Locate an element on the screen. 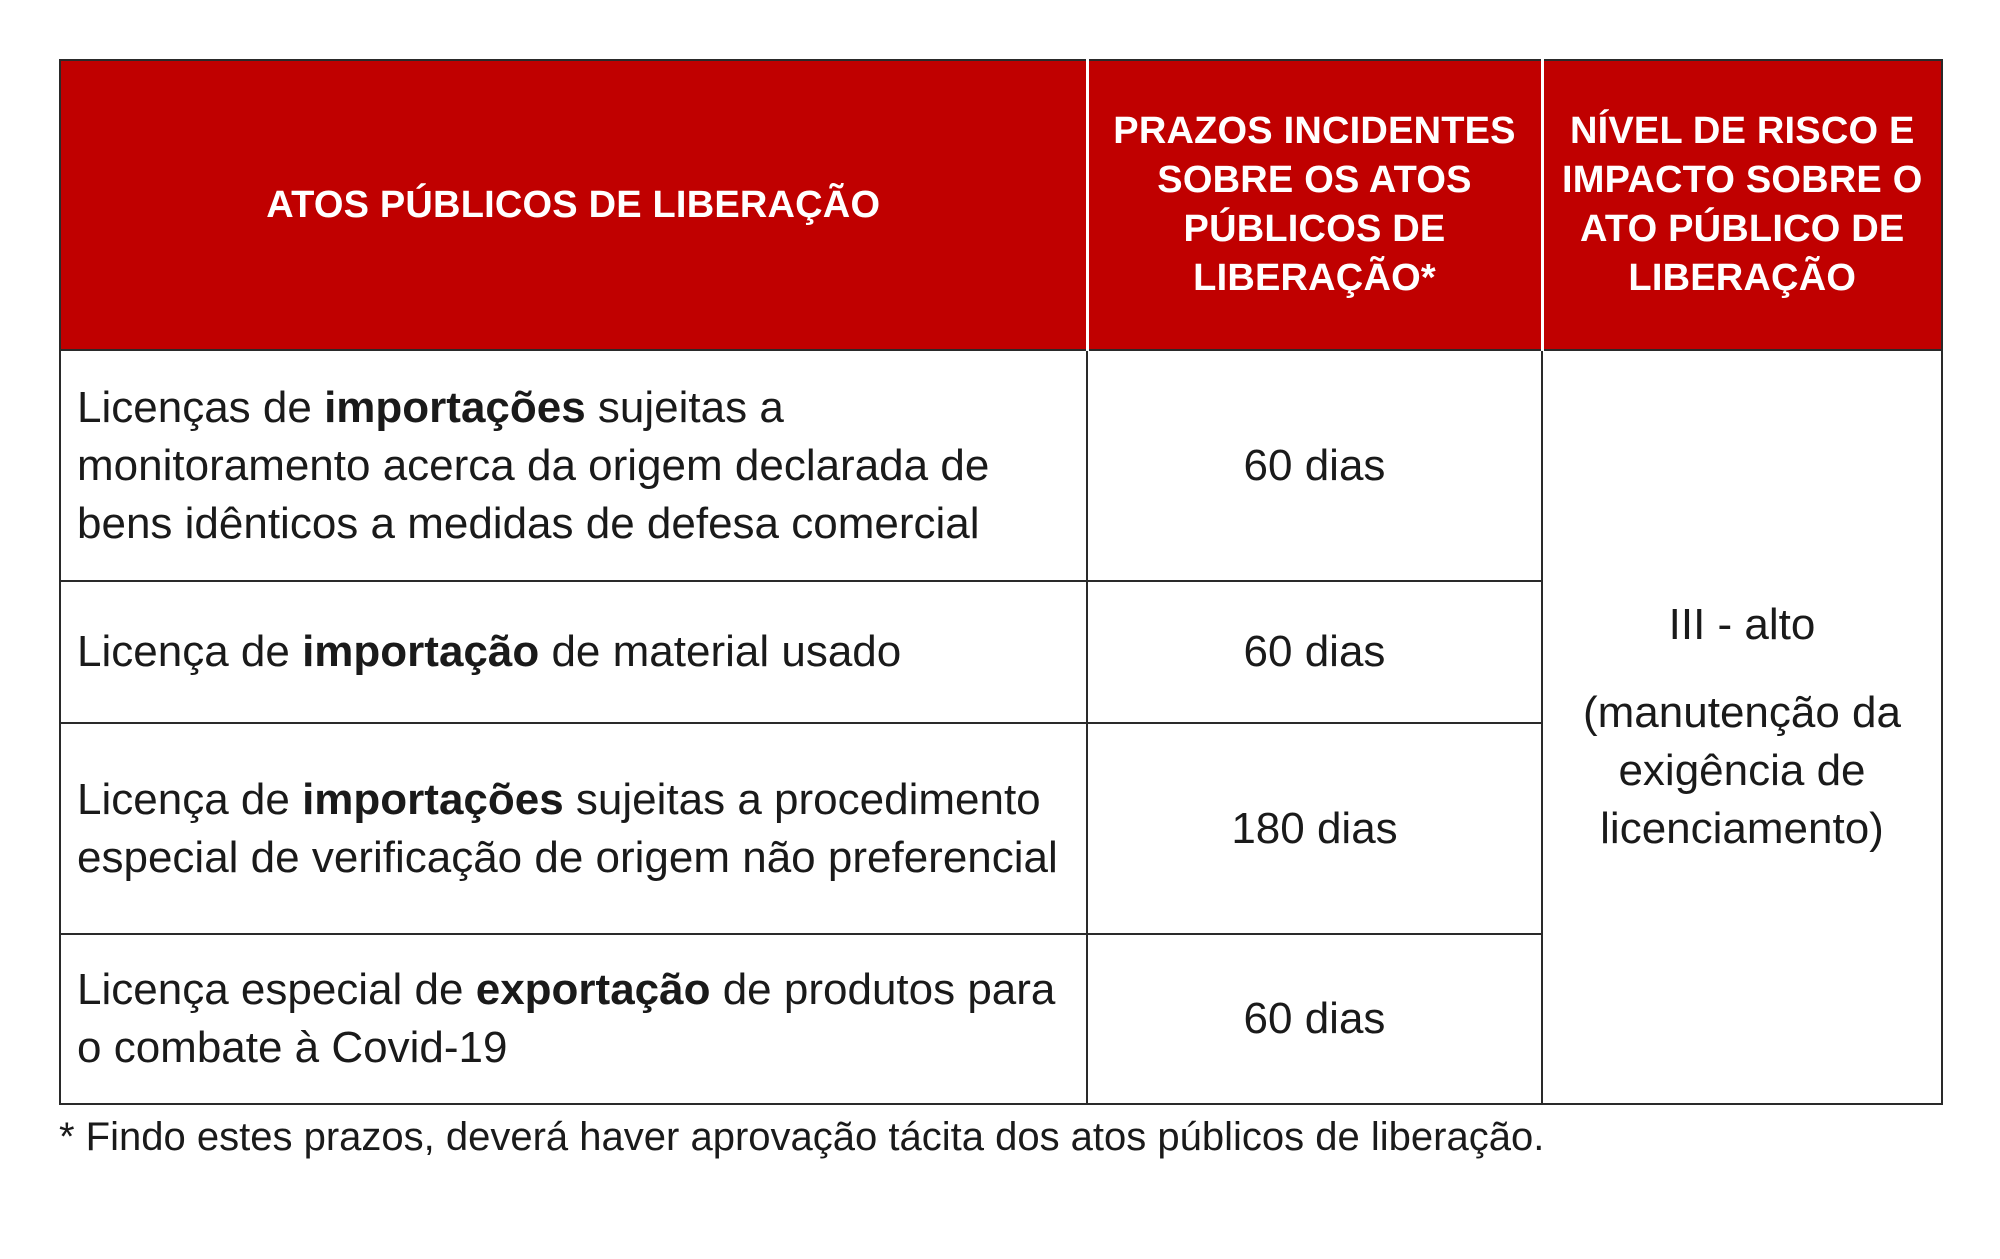  header-acts: ATOS PÚBLICOS DE LIBERAÇÃO is located at coordinates (574, 205).